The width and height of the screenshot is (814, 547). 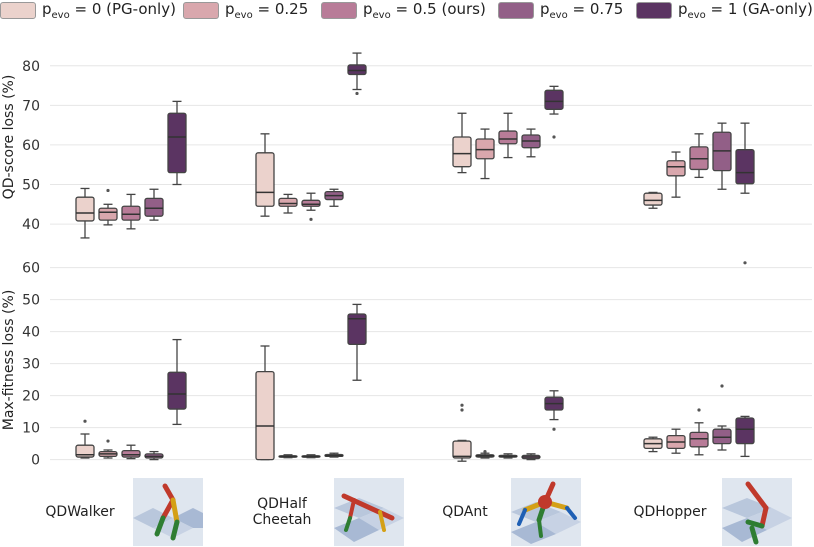 I want to click on walker-robot-icon, so click(x=168, y=512).